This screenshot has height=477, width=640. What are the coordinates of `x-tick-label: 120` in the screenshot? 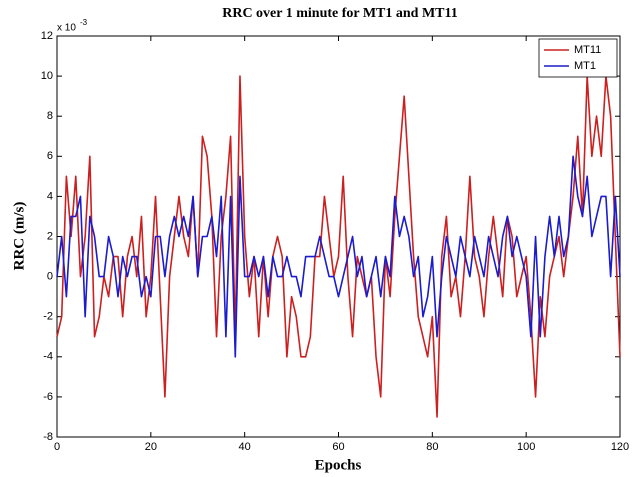 It's located at (620, 447).